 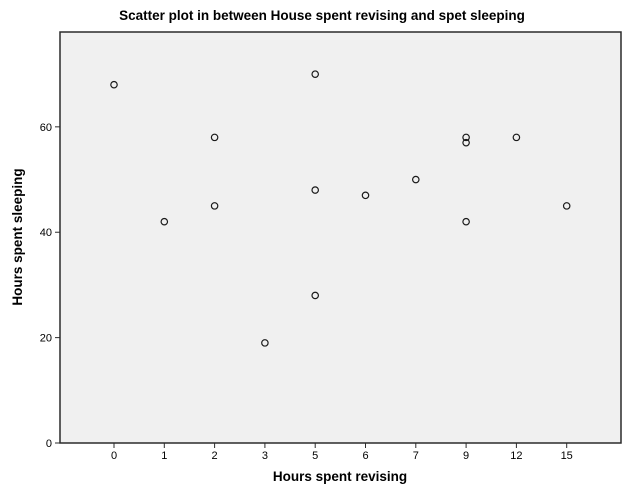 What do you see at coordinates (340, 476) in the screenshot?
I see `x-axis-label: Hours spent revising` at bounding box center [340, 476].